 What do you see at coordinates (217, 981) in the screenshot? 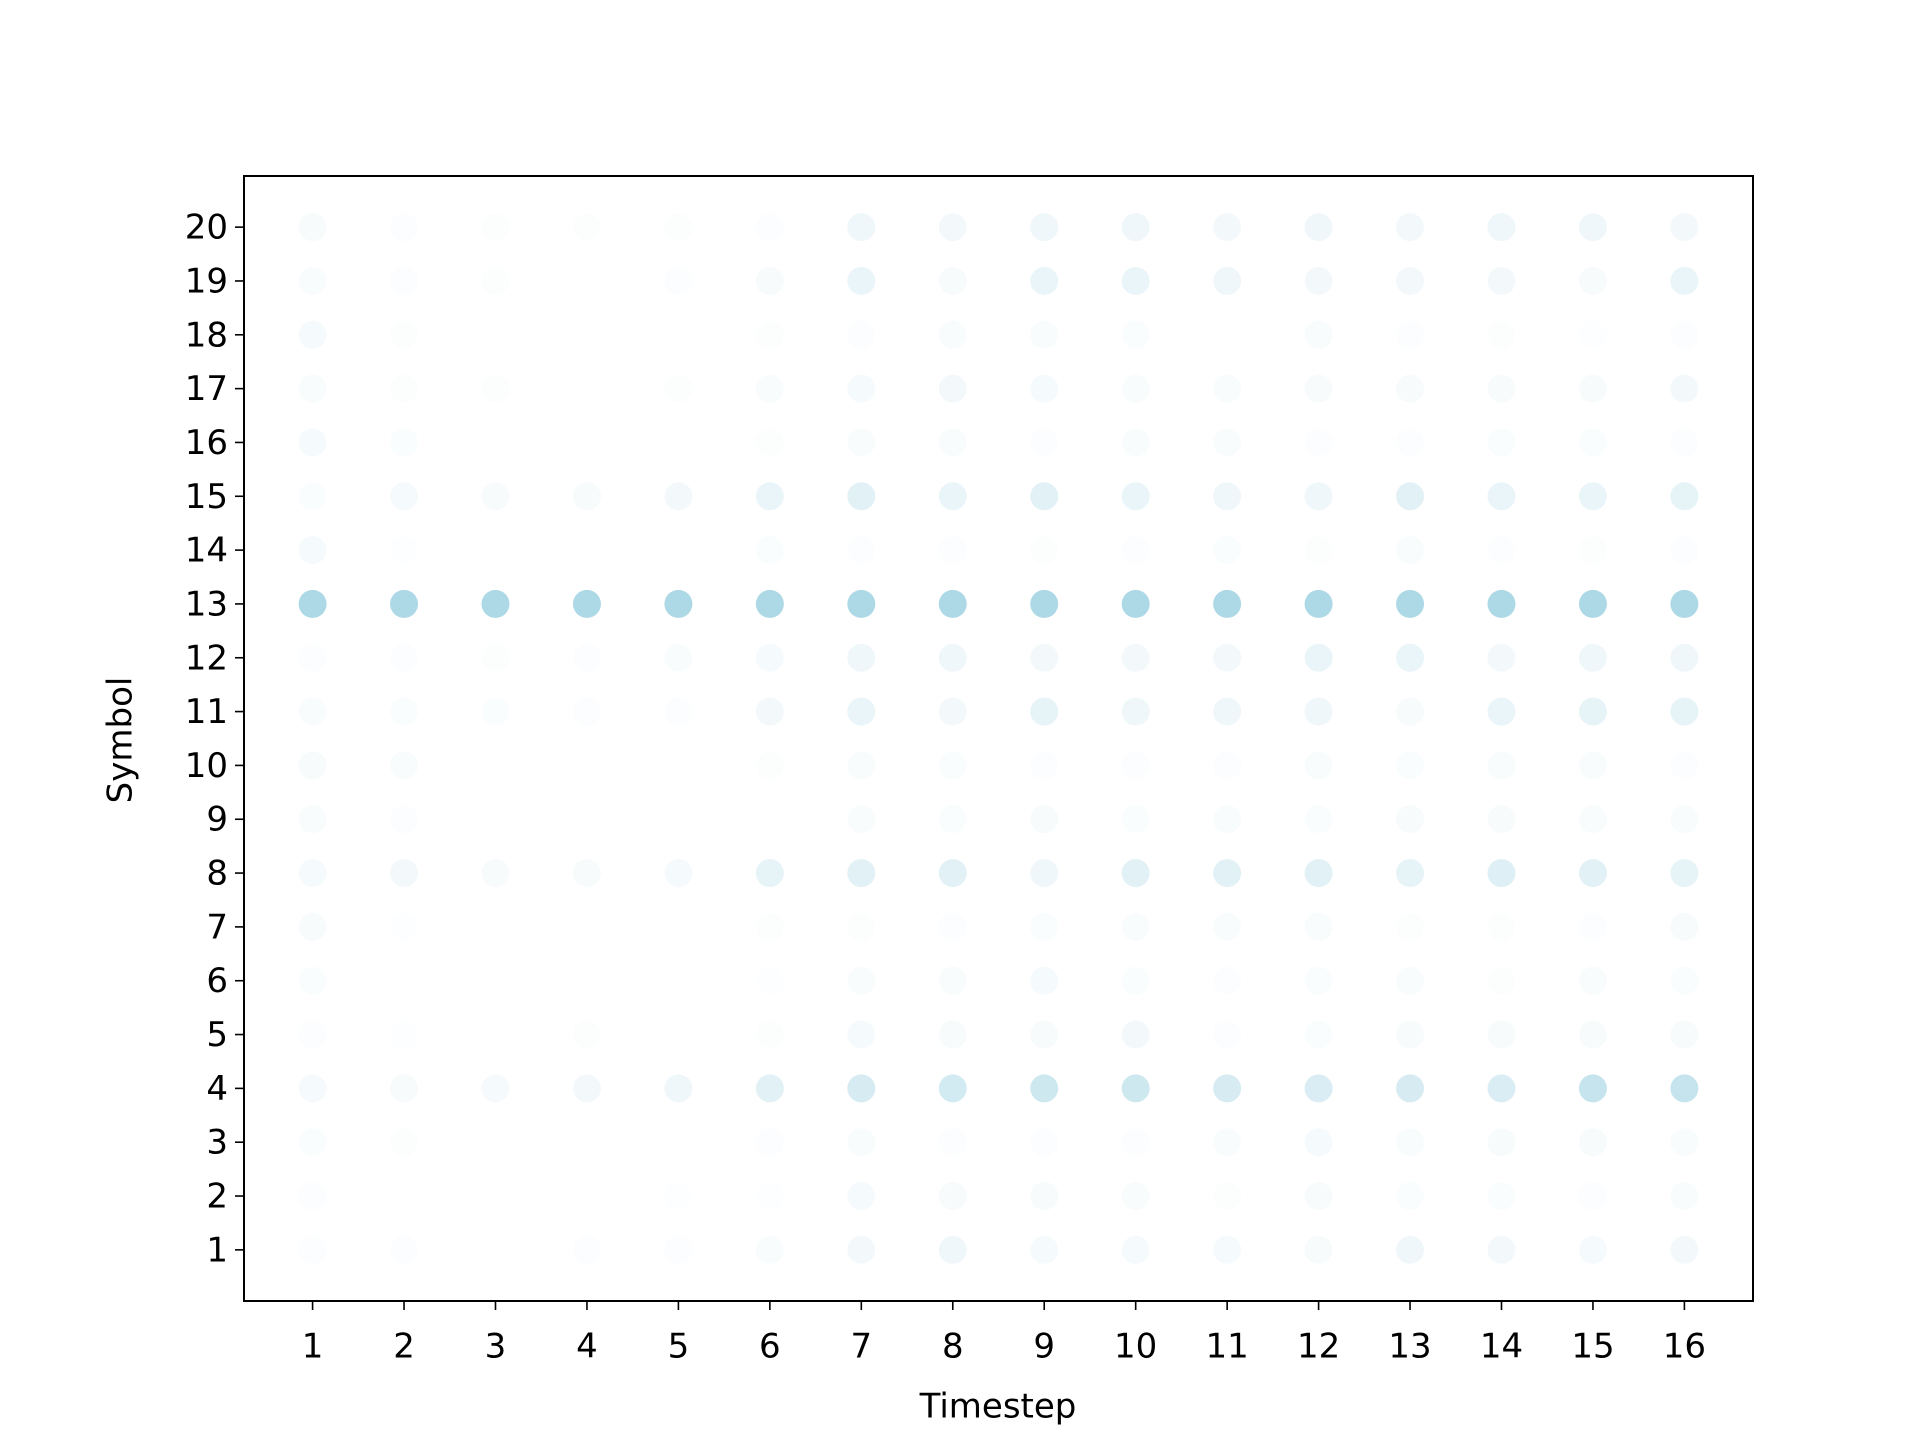
I see `y-tick-label: 6` at bounding box center [217, 981].